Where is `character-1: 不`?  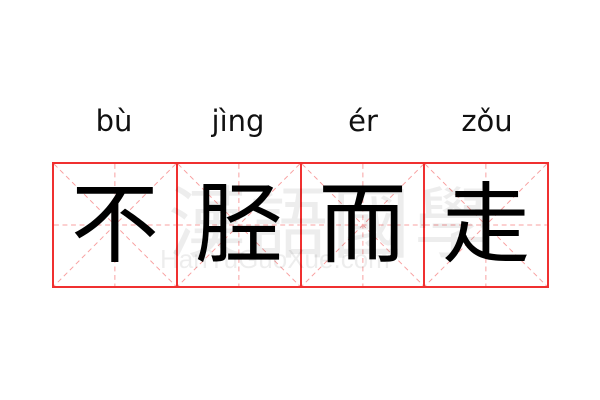 character-1: 不 is located at coordinates (114, 224).